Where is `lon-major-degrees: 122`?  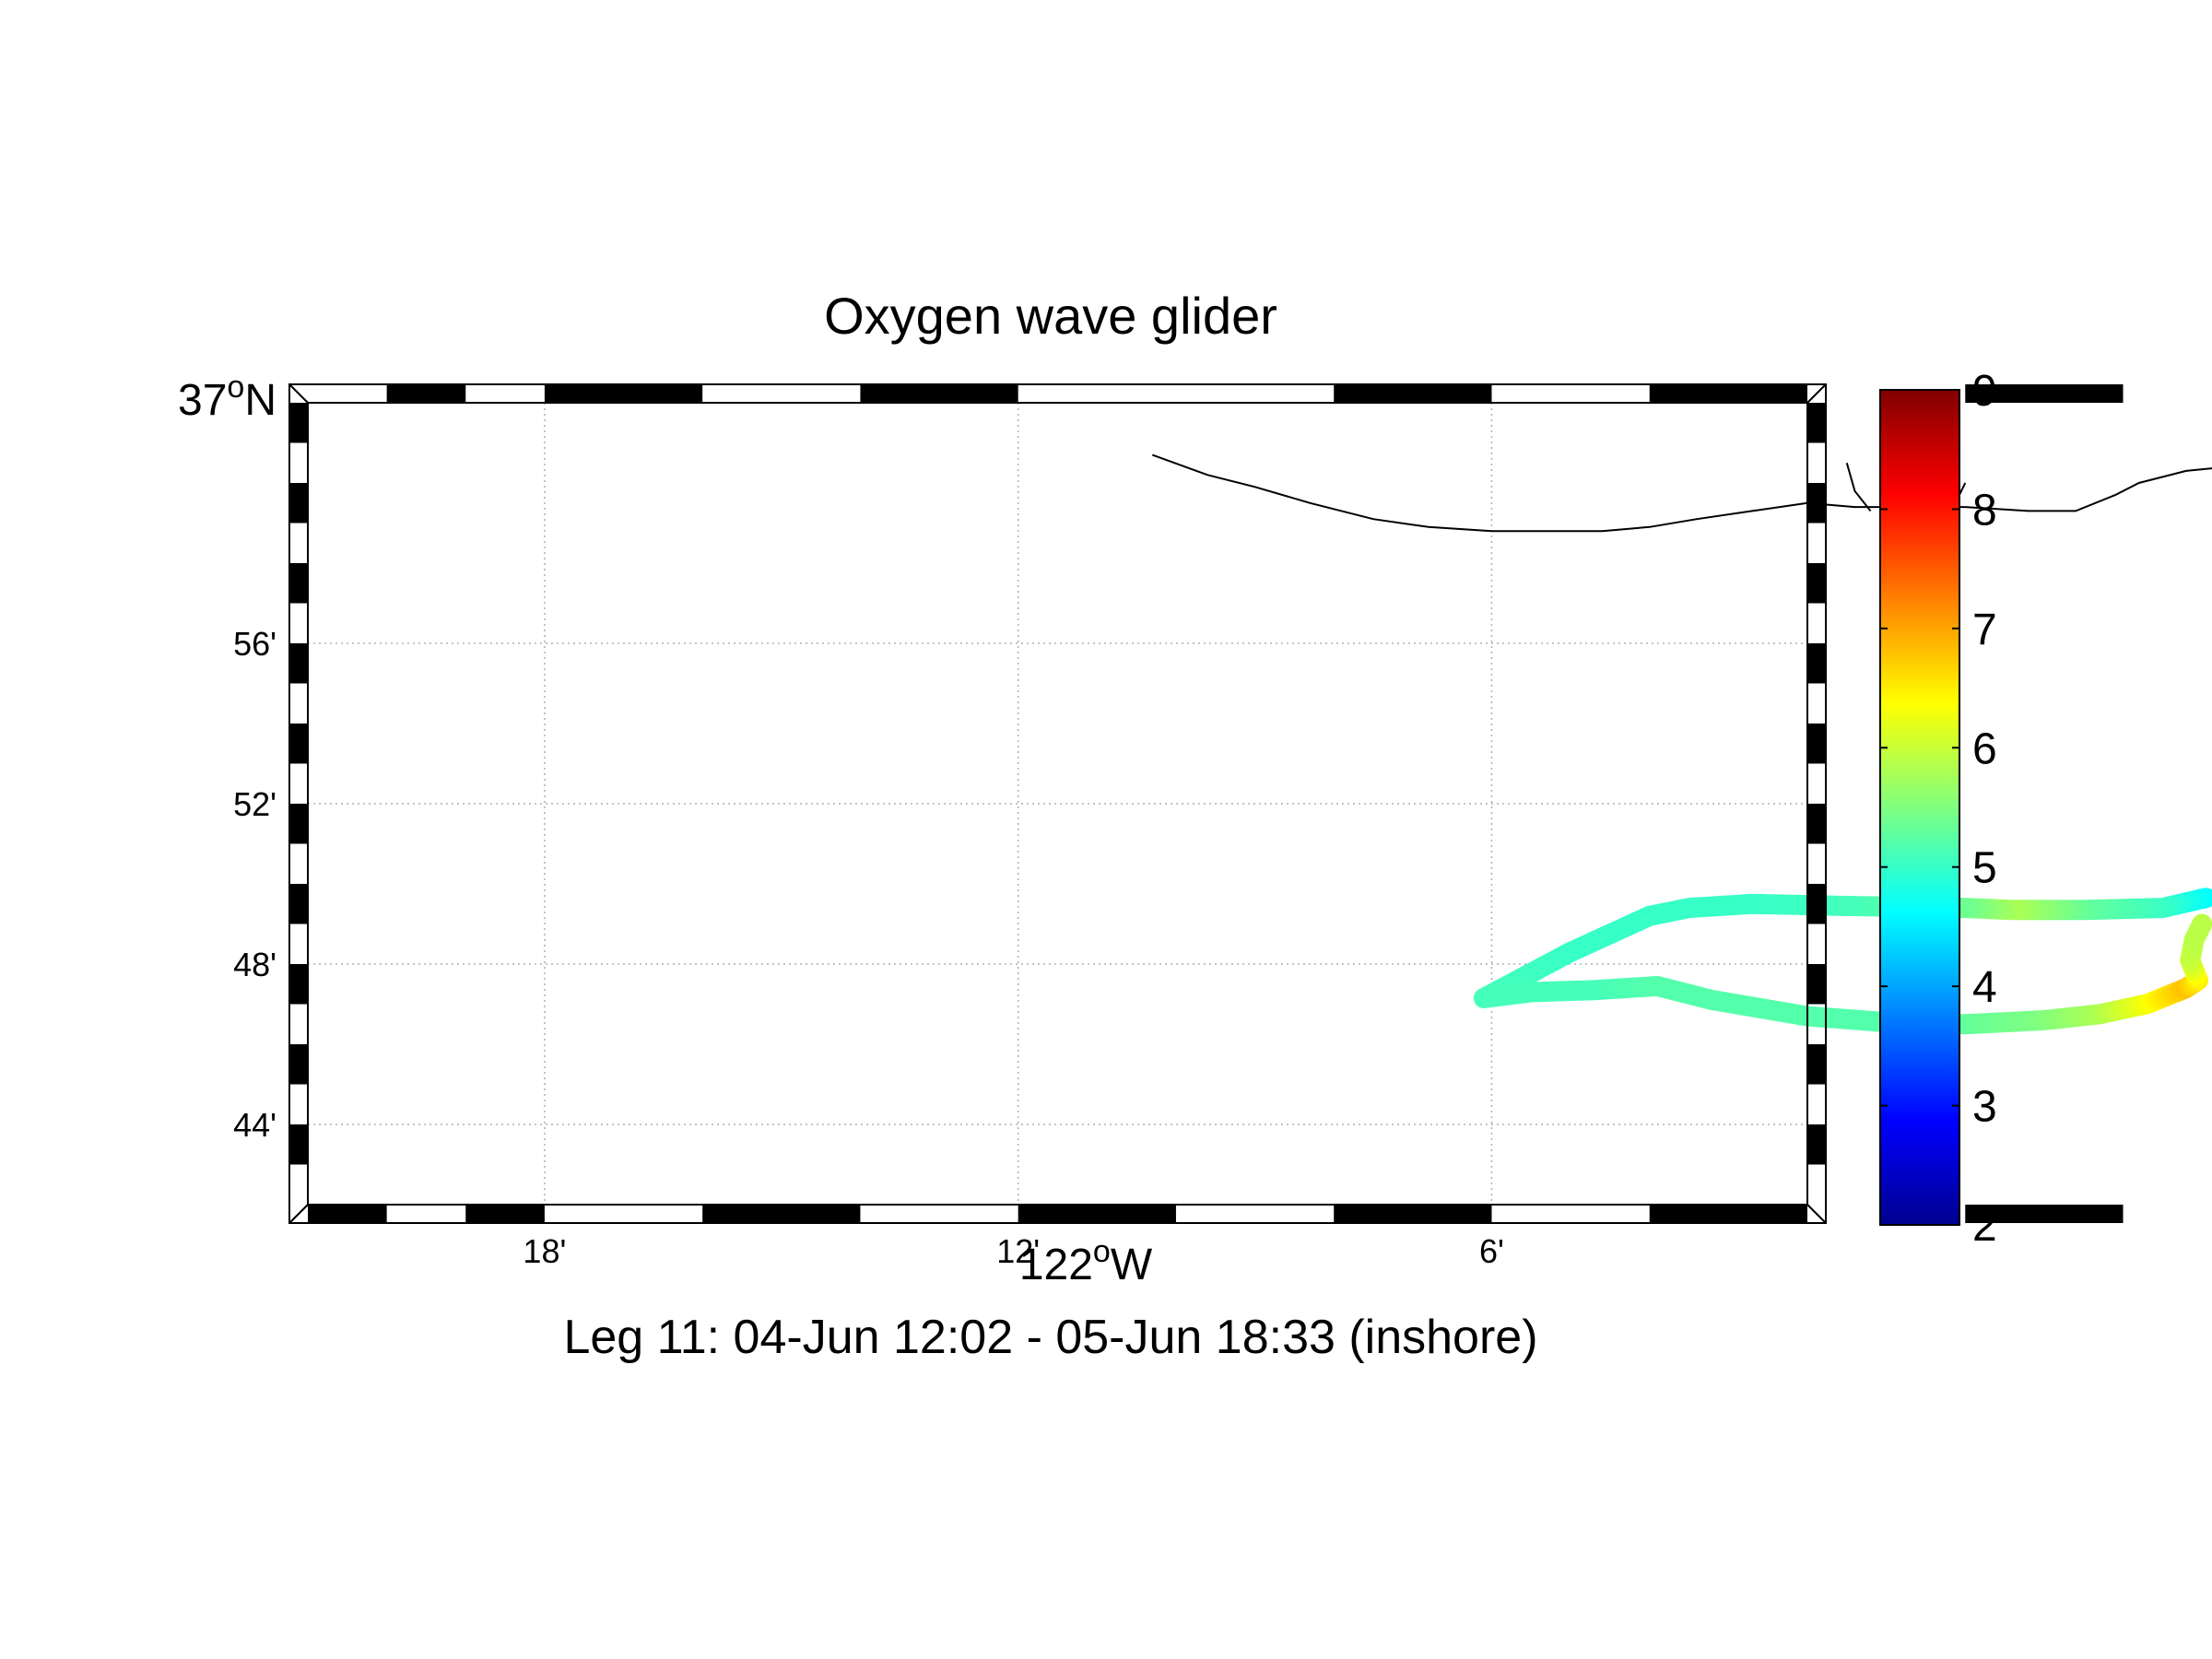 lon-major-degrees: 122 is located at coordinates (1056, 1265).